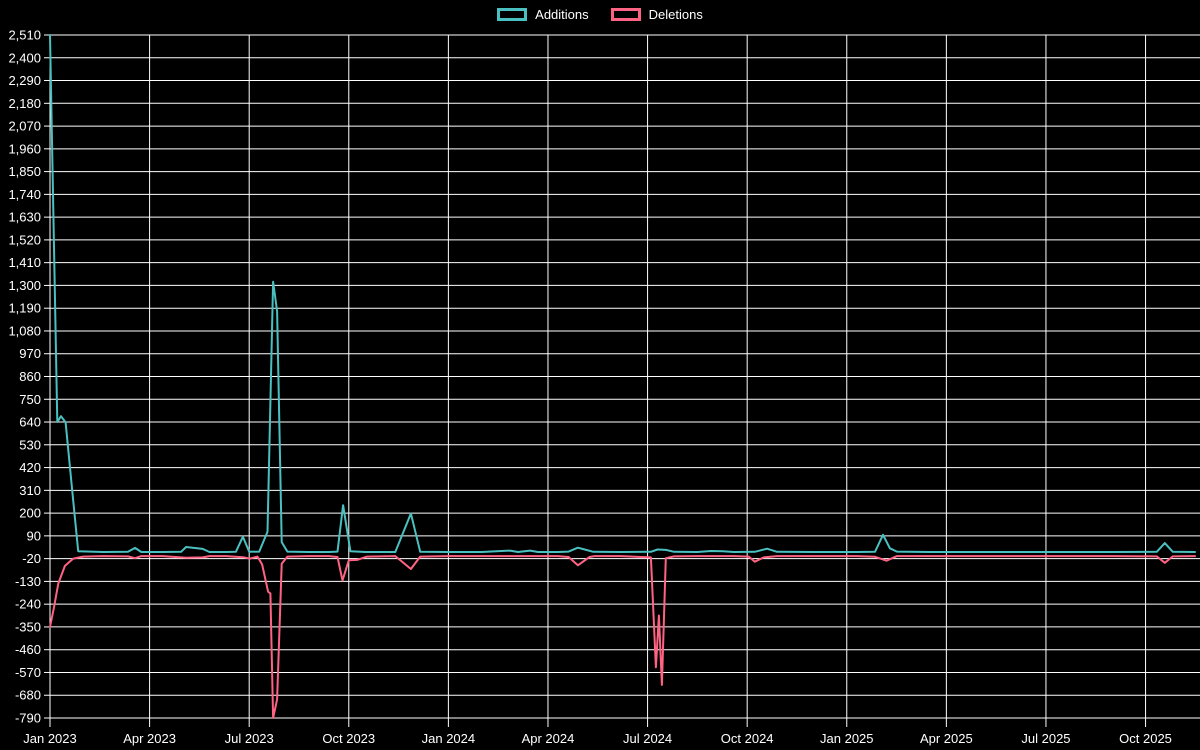  I want to click on y-axis-tick-label: 970, so click(30, 353).